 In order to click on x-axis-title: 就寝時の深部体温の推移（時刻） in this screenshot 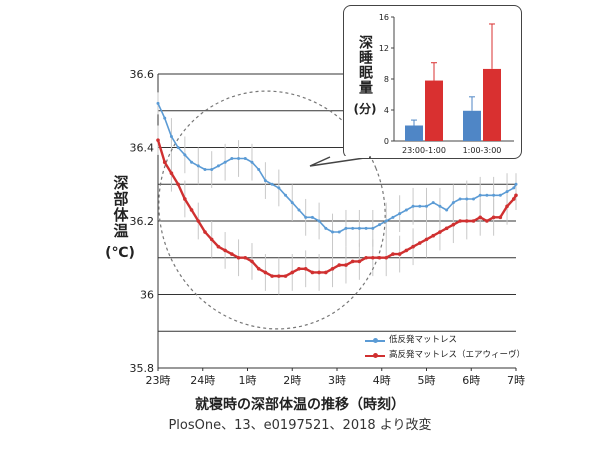, I will do `click(300, 405)`.